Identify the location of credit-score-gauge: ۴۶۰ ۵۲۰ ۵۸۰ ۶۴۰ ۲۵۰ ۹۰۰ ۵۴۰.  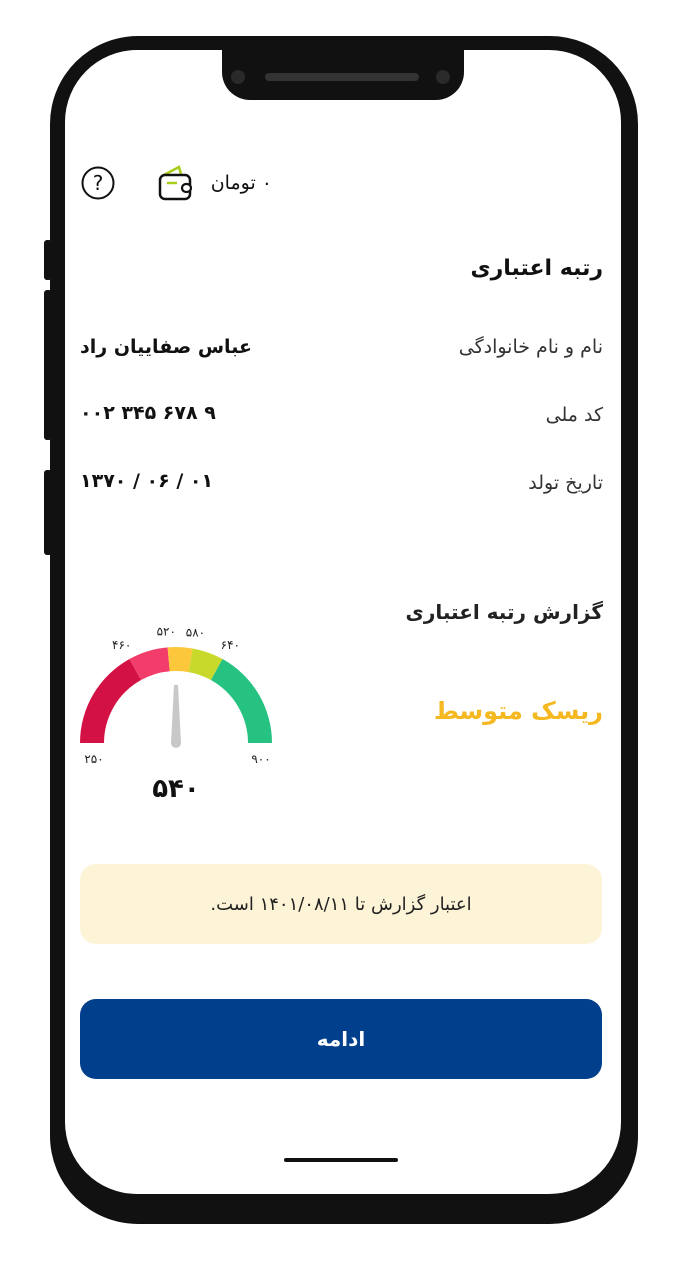
(176, 714).